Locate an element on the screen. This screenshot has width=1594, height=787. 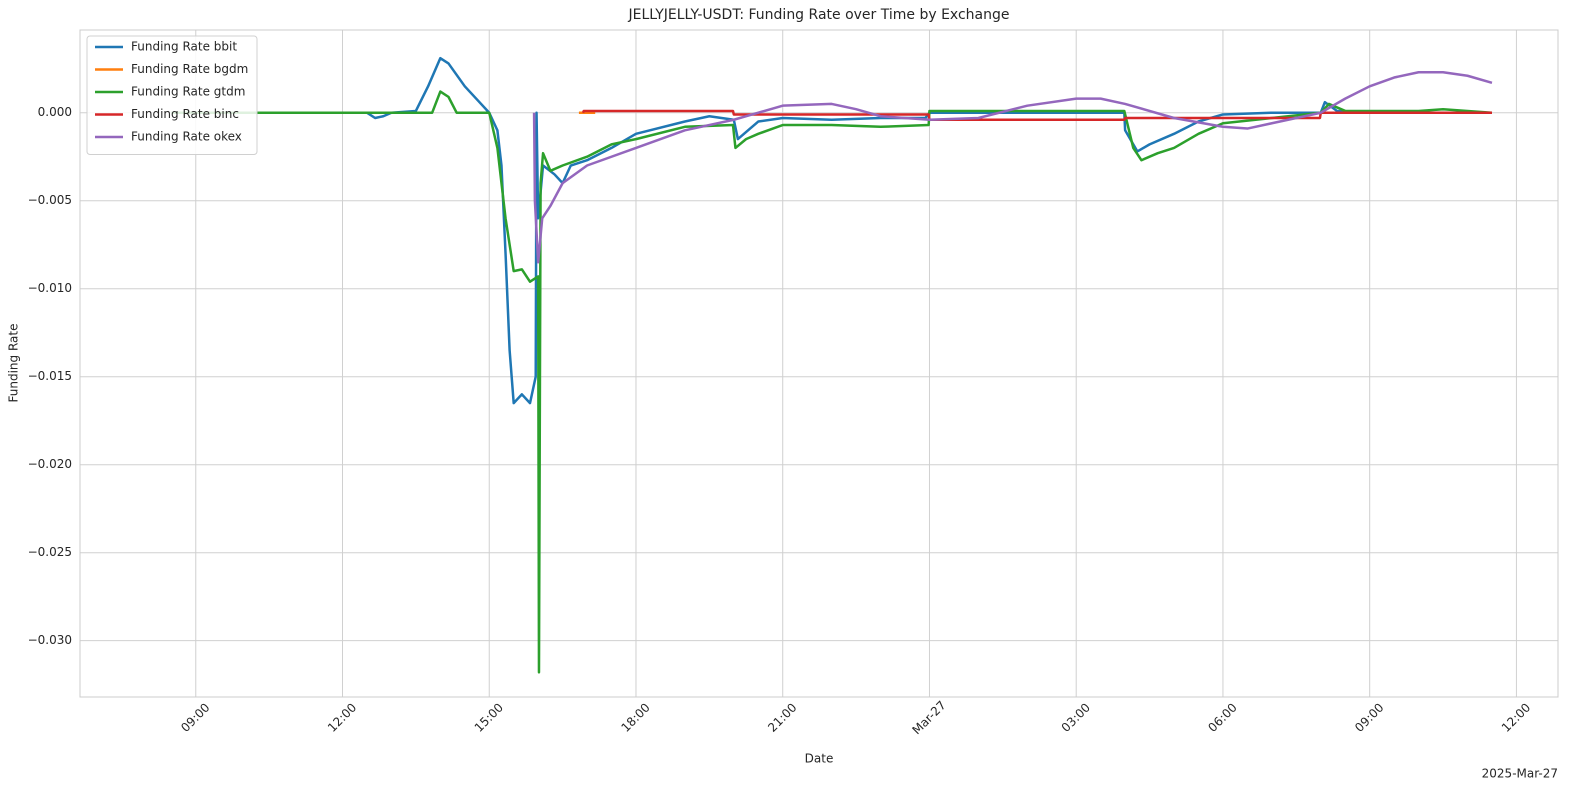
legend-label: Funding Rate bbit is located at coordinates (184, 47).